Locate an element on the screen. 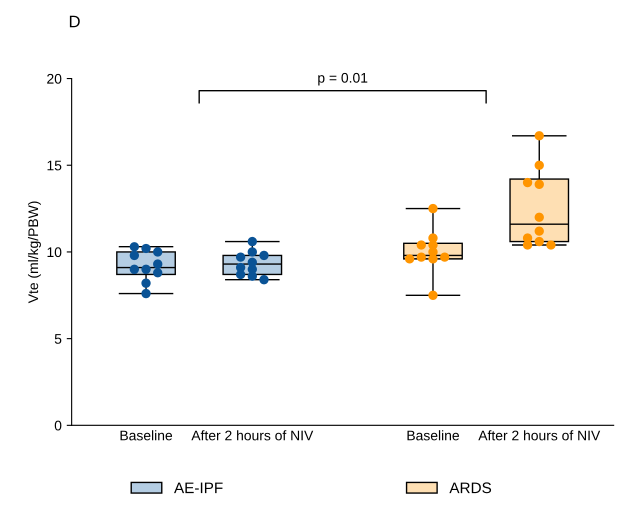  y-tick-label: 15 is located at coordinates (55, 165).